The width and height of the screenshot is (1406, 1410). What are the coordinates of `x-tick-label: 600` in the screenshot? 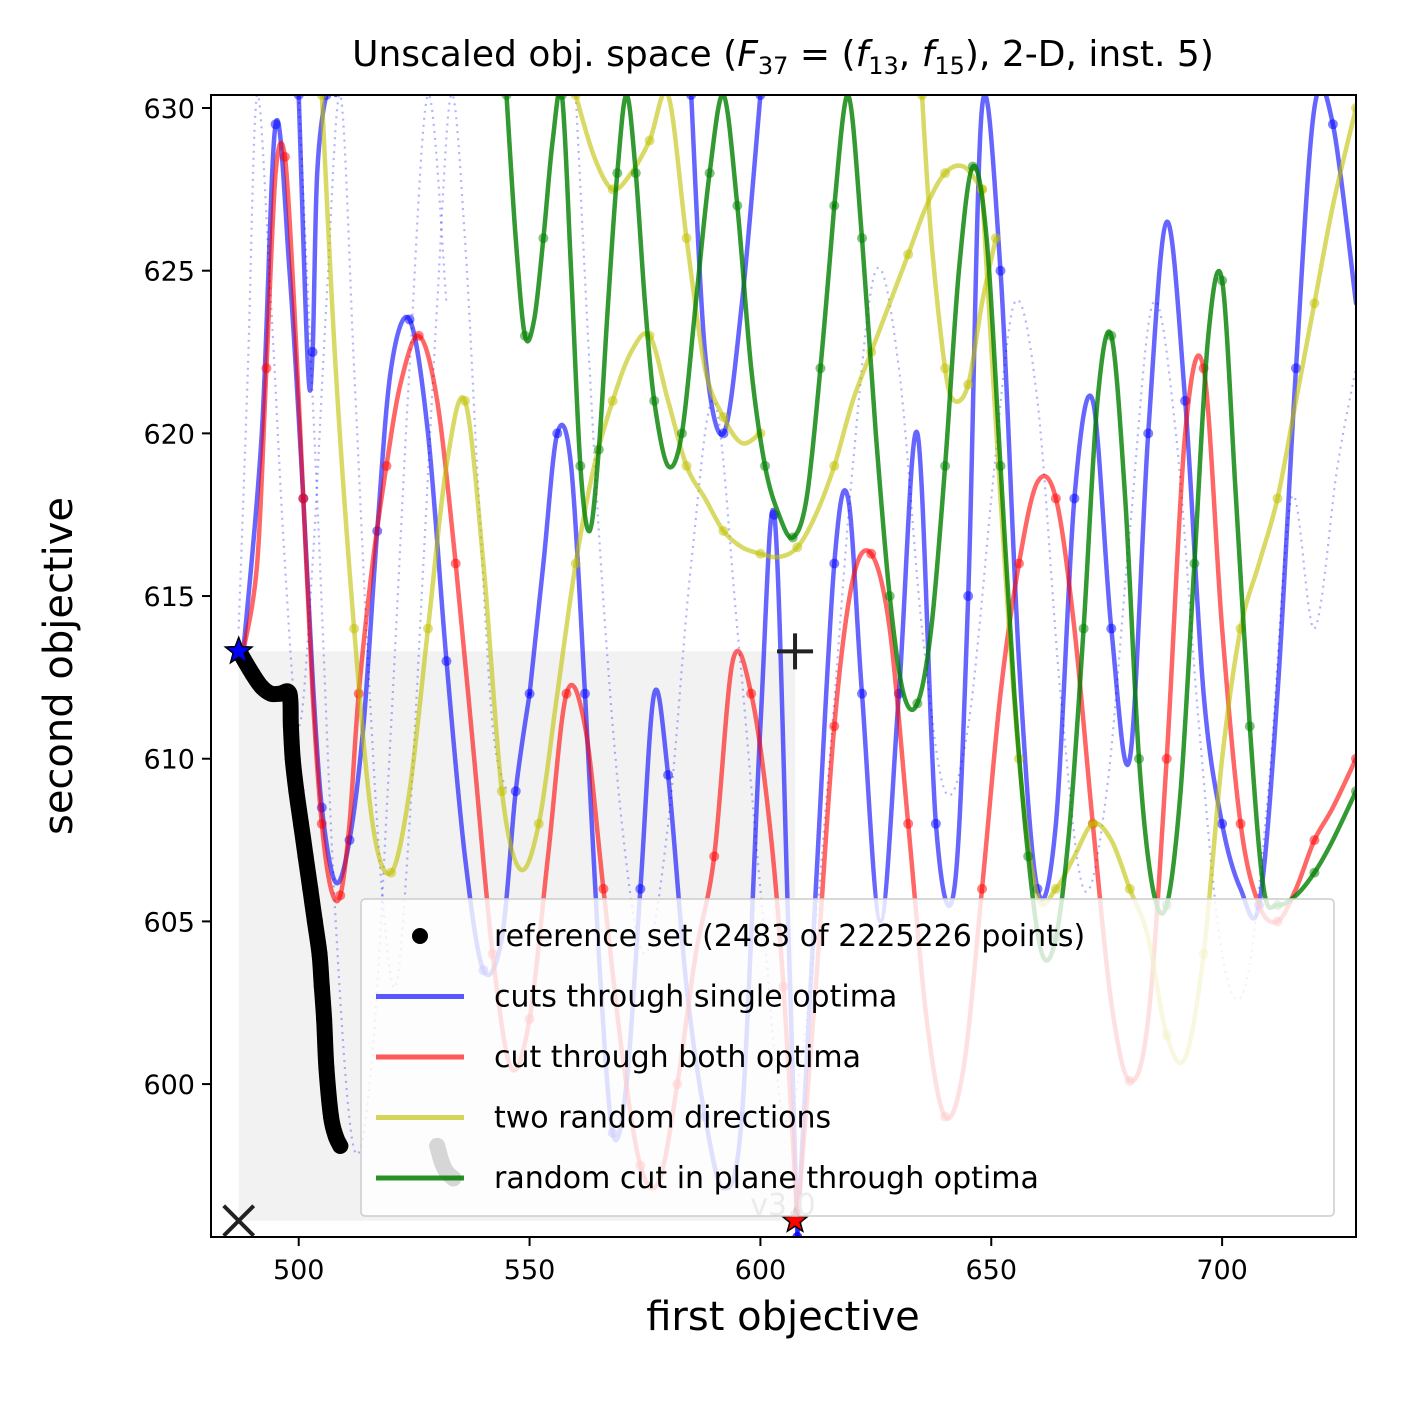 It's located at (761, 1270).